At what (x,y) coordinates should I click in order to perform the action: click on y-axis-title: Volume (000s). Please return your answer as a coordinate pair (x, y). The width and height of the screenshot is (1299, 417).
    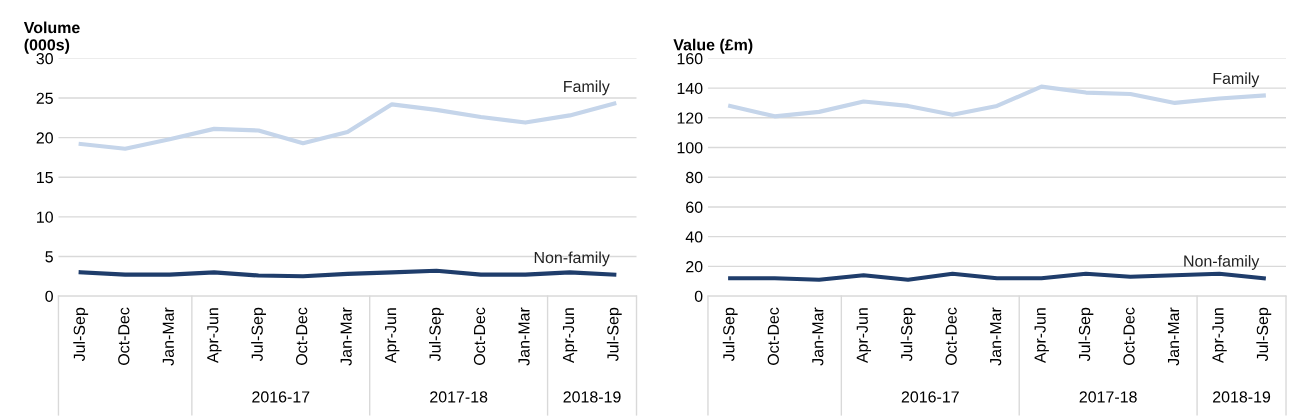
    Looking at the image, I should click on (51, 37).